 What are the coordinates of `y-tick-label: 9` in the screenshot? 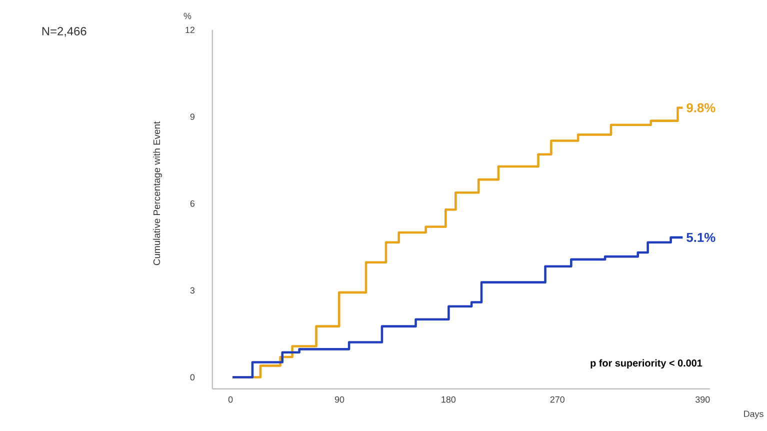 It's located at (192, 117).